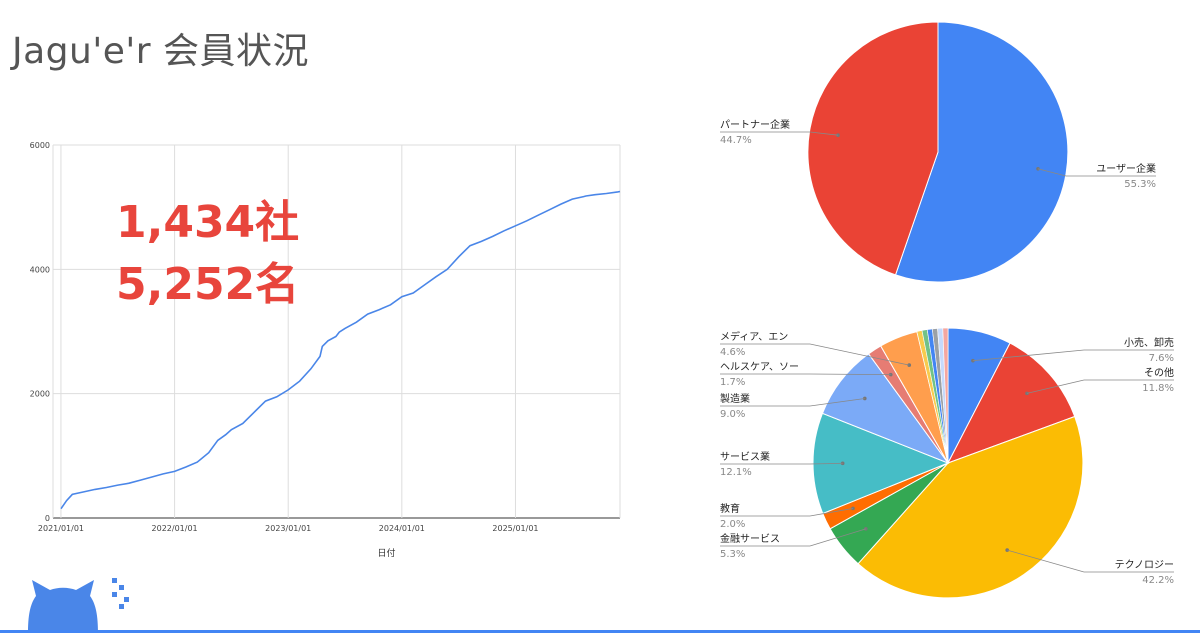 The height and width of the screenshot is (633, 1200). I want to click on y-tick-label: 2000, so click(40, 394).